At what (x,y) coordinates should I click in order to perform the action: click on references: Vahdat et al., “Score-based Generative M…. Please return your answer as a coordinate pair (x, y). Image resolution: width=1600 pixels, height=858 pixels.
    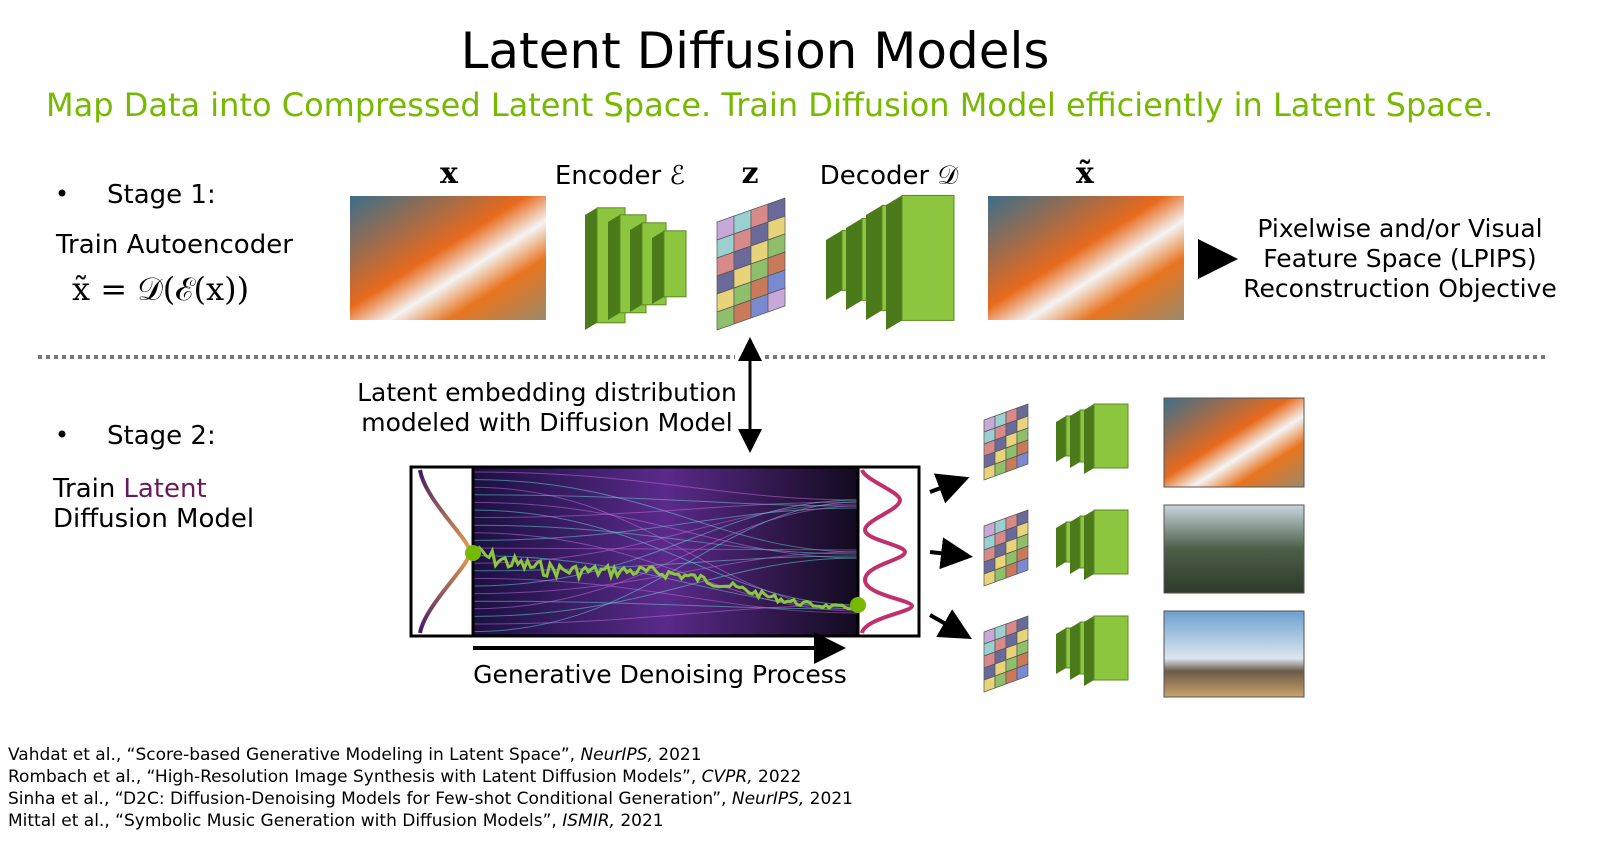
    Looking at the image, I should click on (430, 788).